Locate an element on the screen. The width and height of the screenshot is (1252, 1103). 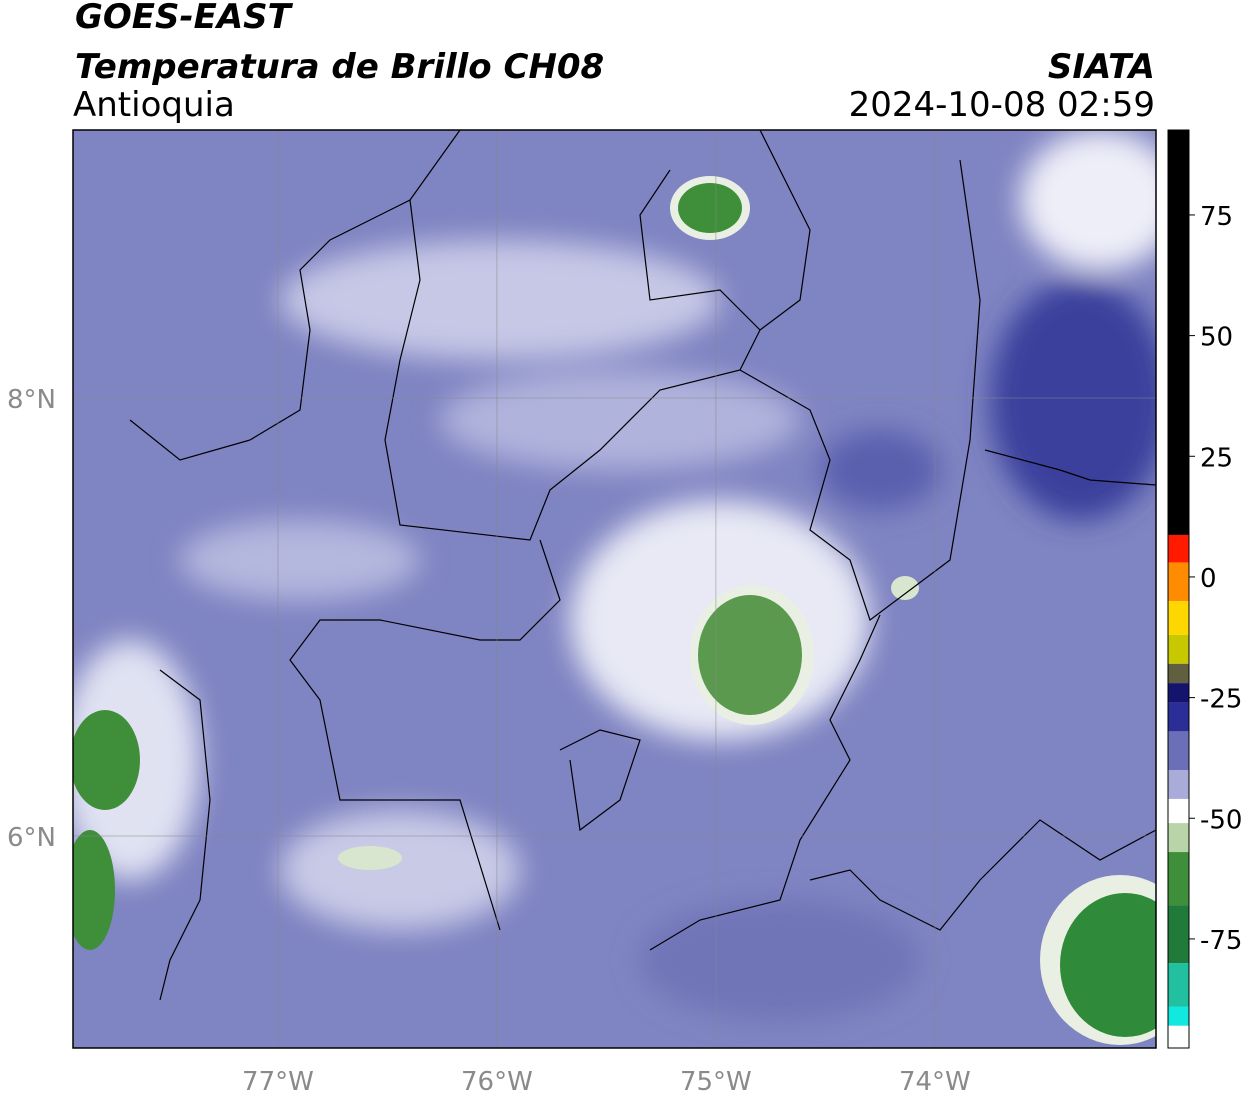
colorbar-frame is located at coordinates (1178, 589).